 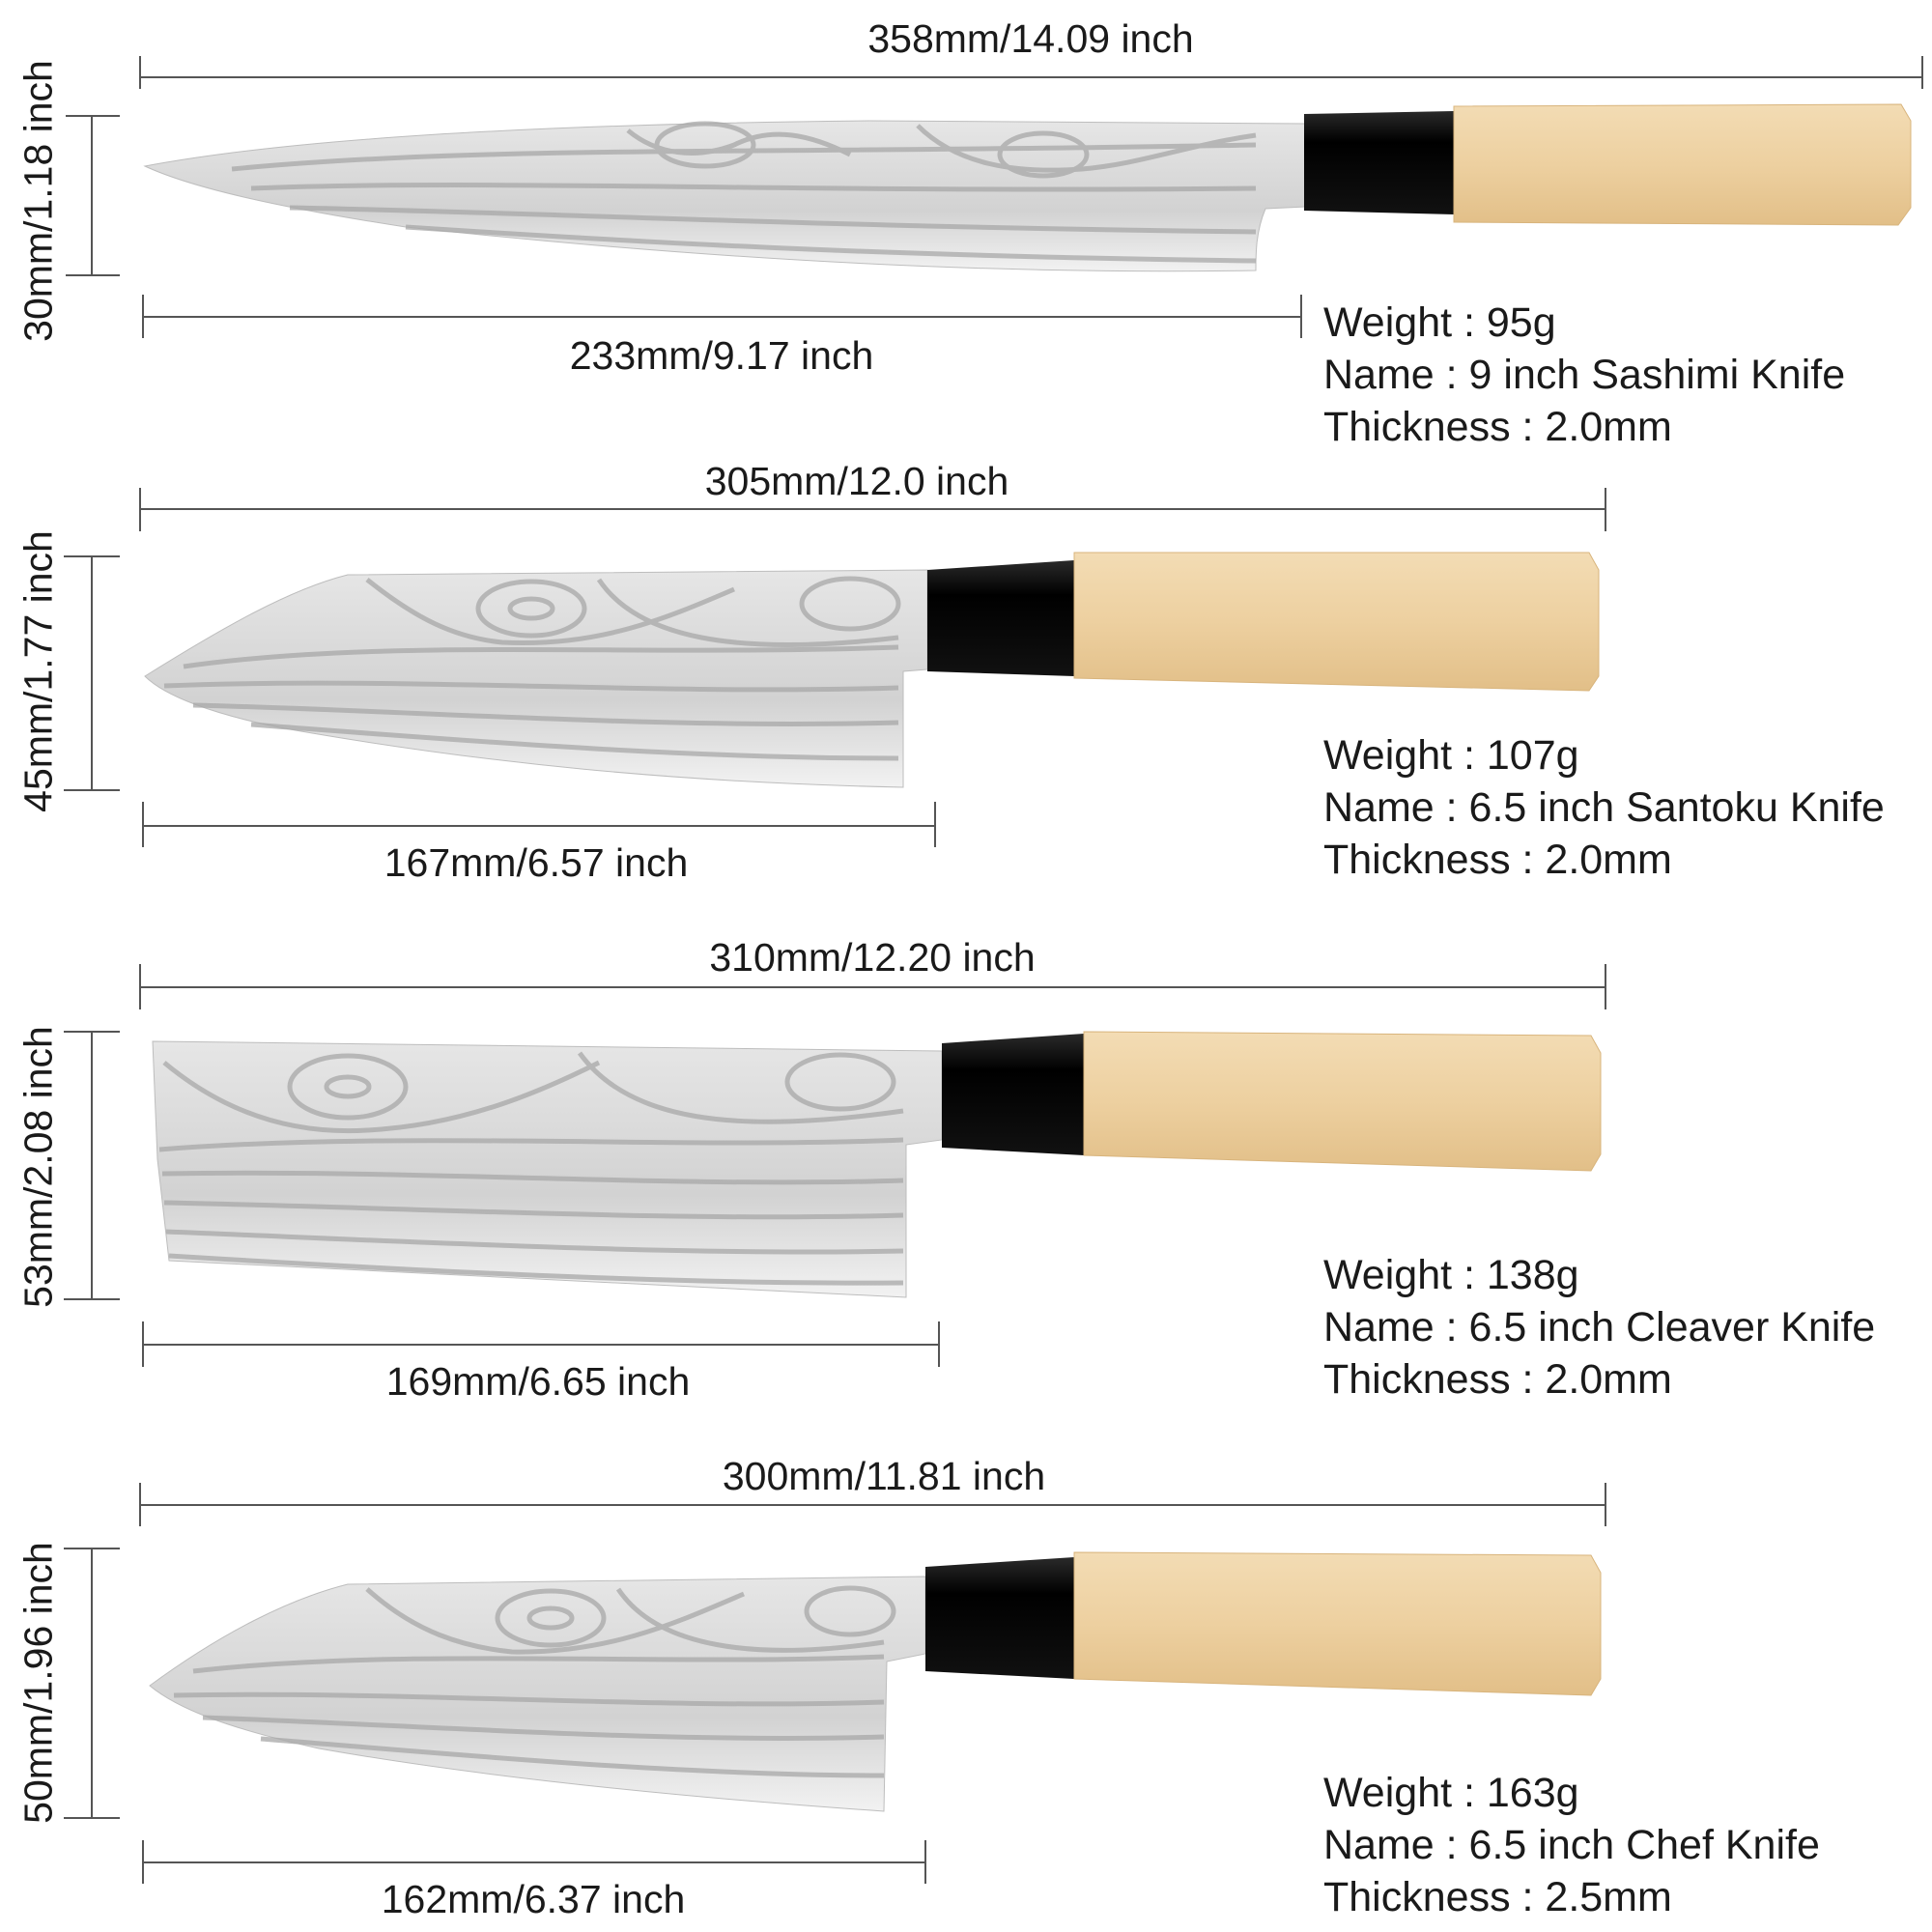 I want to click on knife-3-damascus-pattern, so click(x=531, y=1168).